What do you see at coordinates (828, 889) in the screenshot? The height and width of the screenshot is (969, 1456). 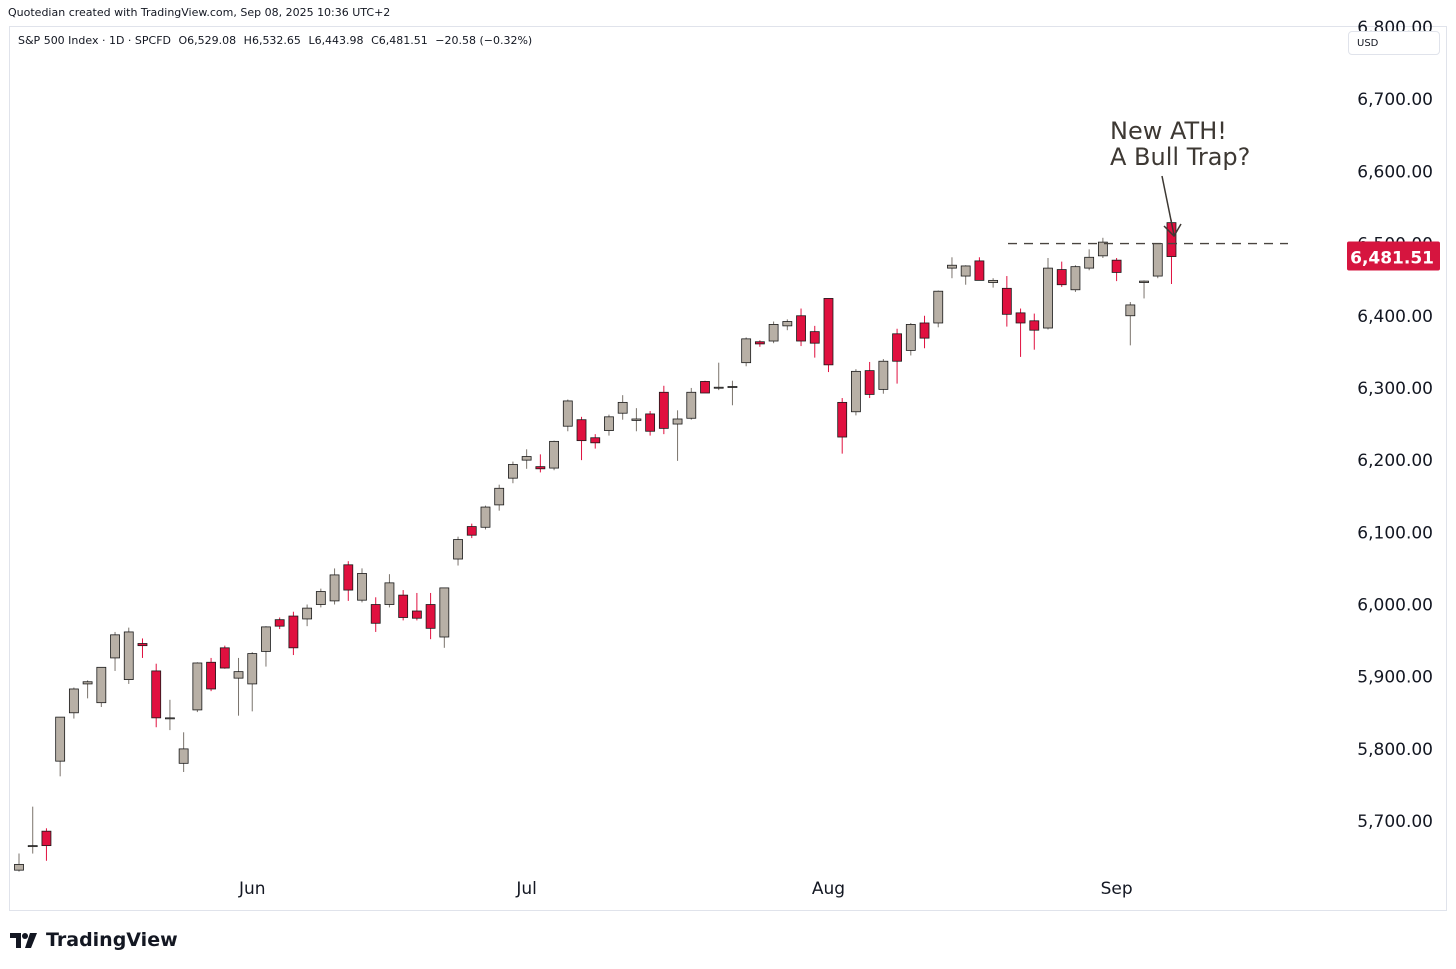 I see `x-tick-label: Aug` at bounding box center [828, 889].